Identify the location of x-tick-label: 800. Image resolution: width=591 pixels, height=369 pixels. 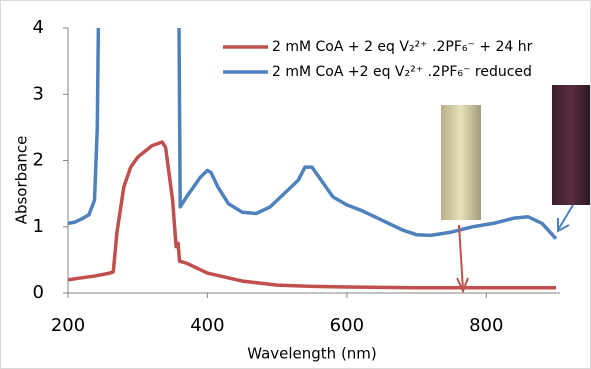
(486, 325).